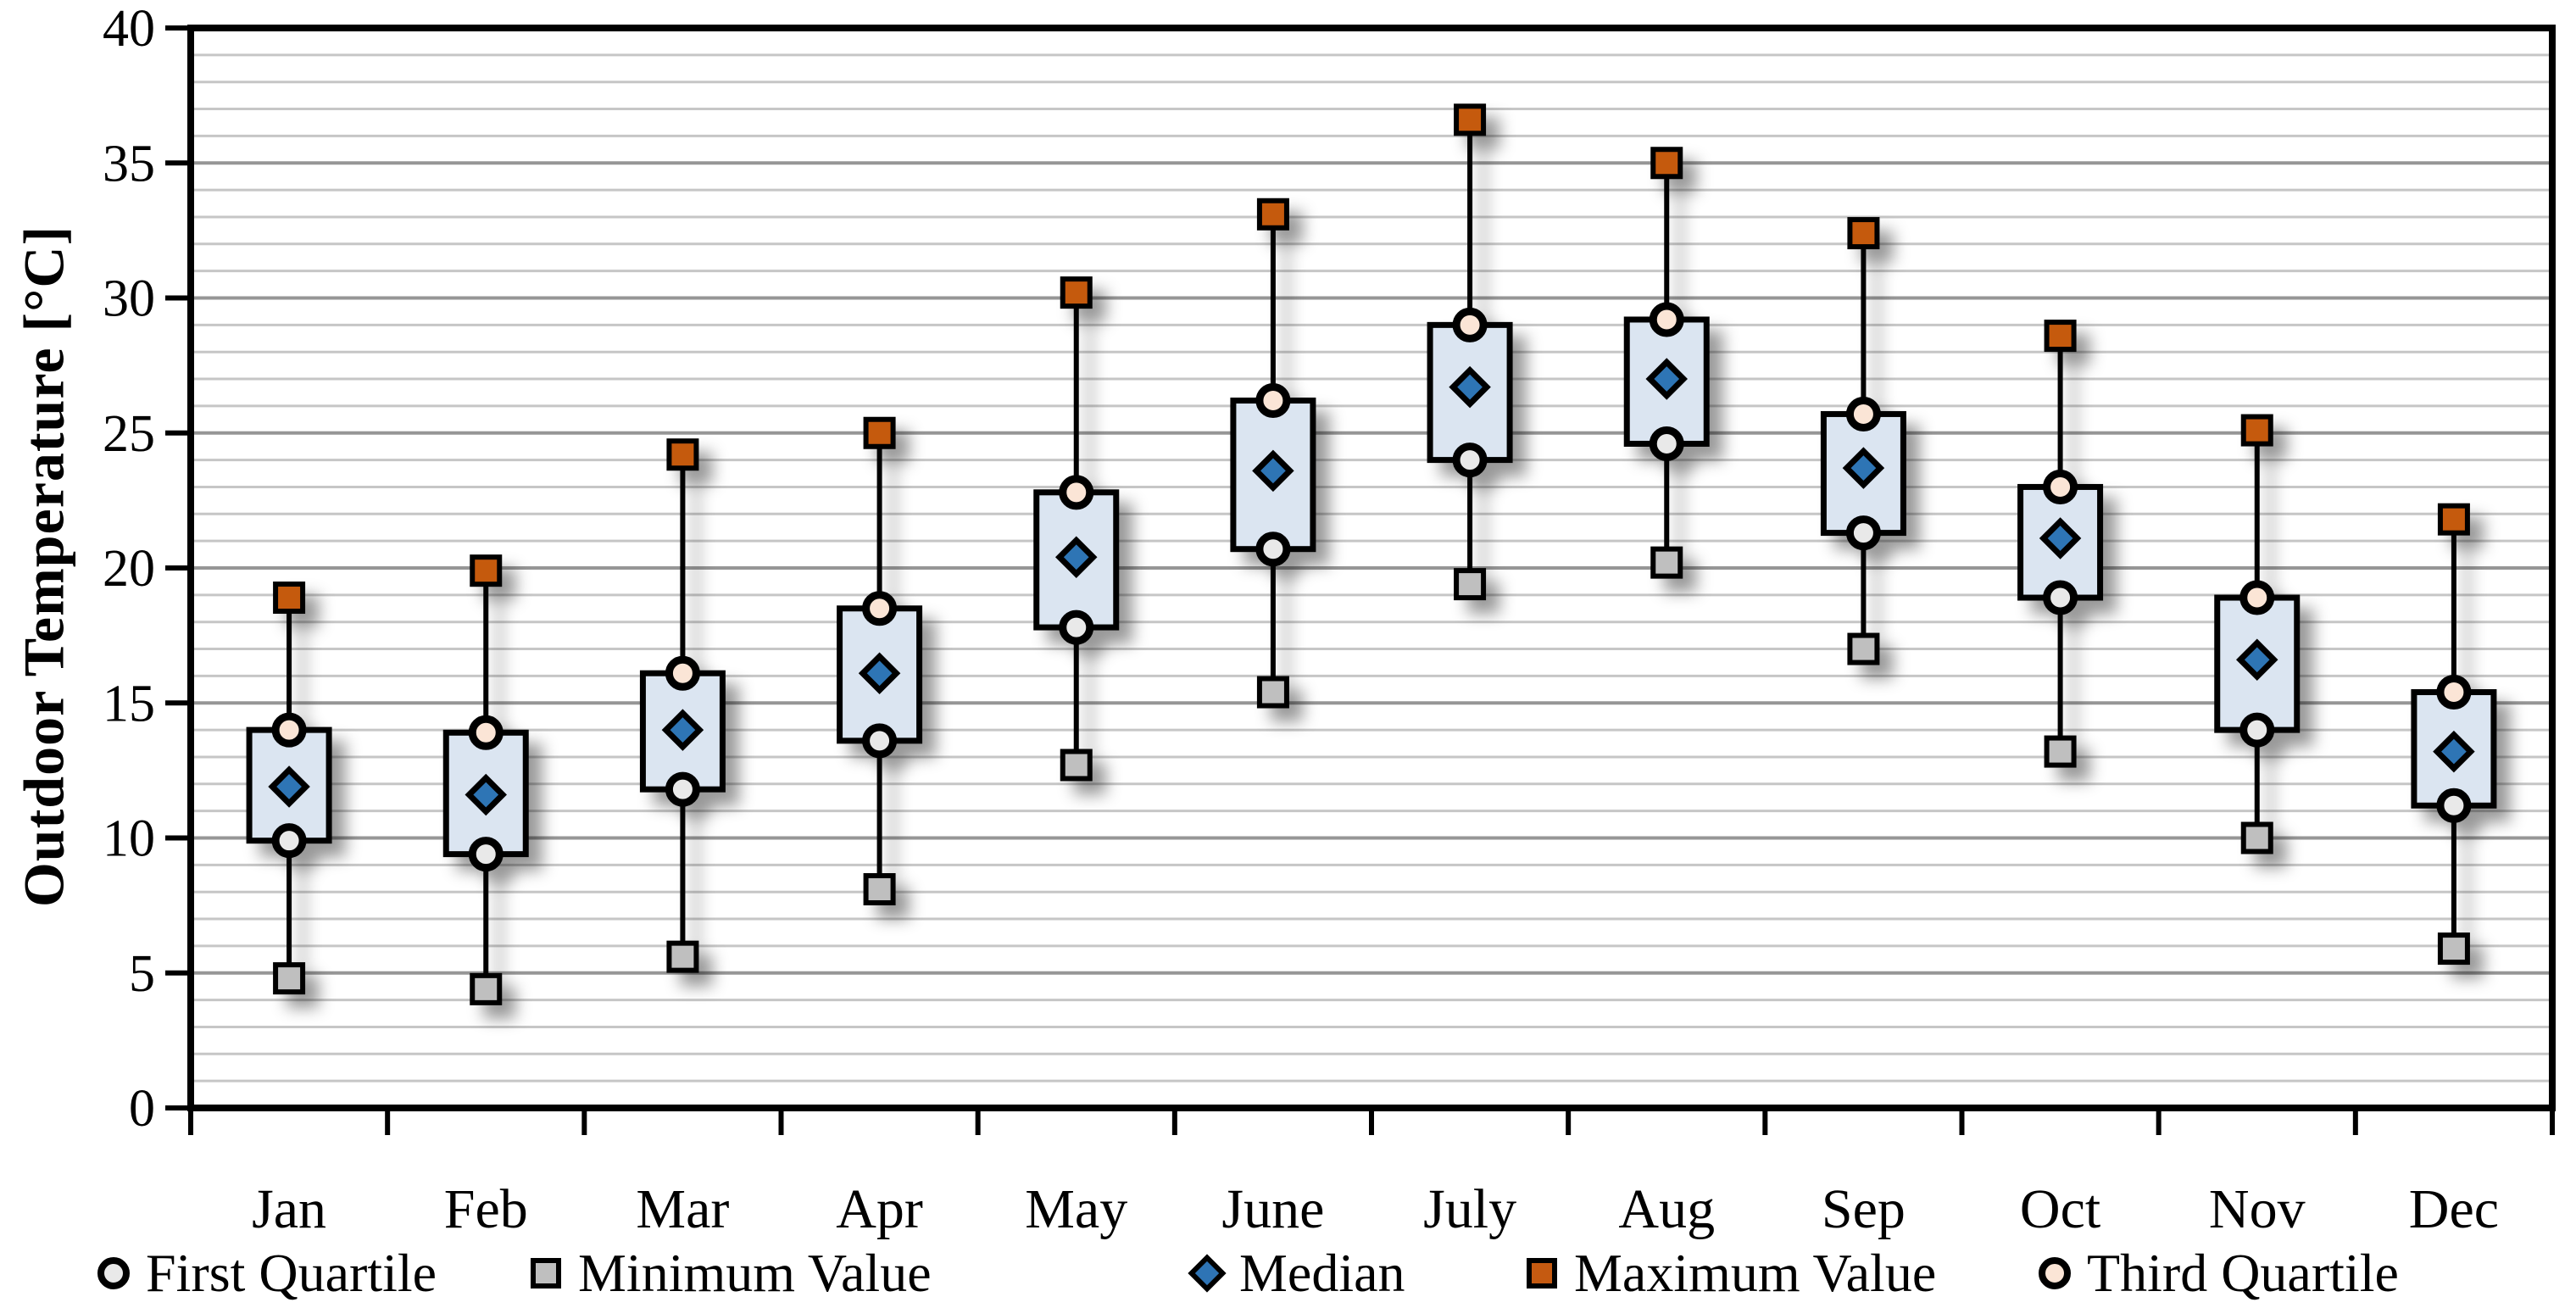 Image resolution: width=2576 pixels, height=1308 pixels. I want to click on y-tick-label: 5, so click(142, 974).